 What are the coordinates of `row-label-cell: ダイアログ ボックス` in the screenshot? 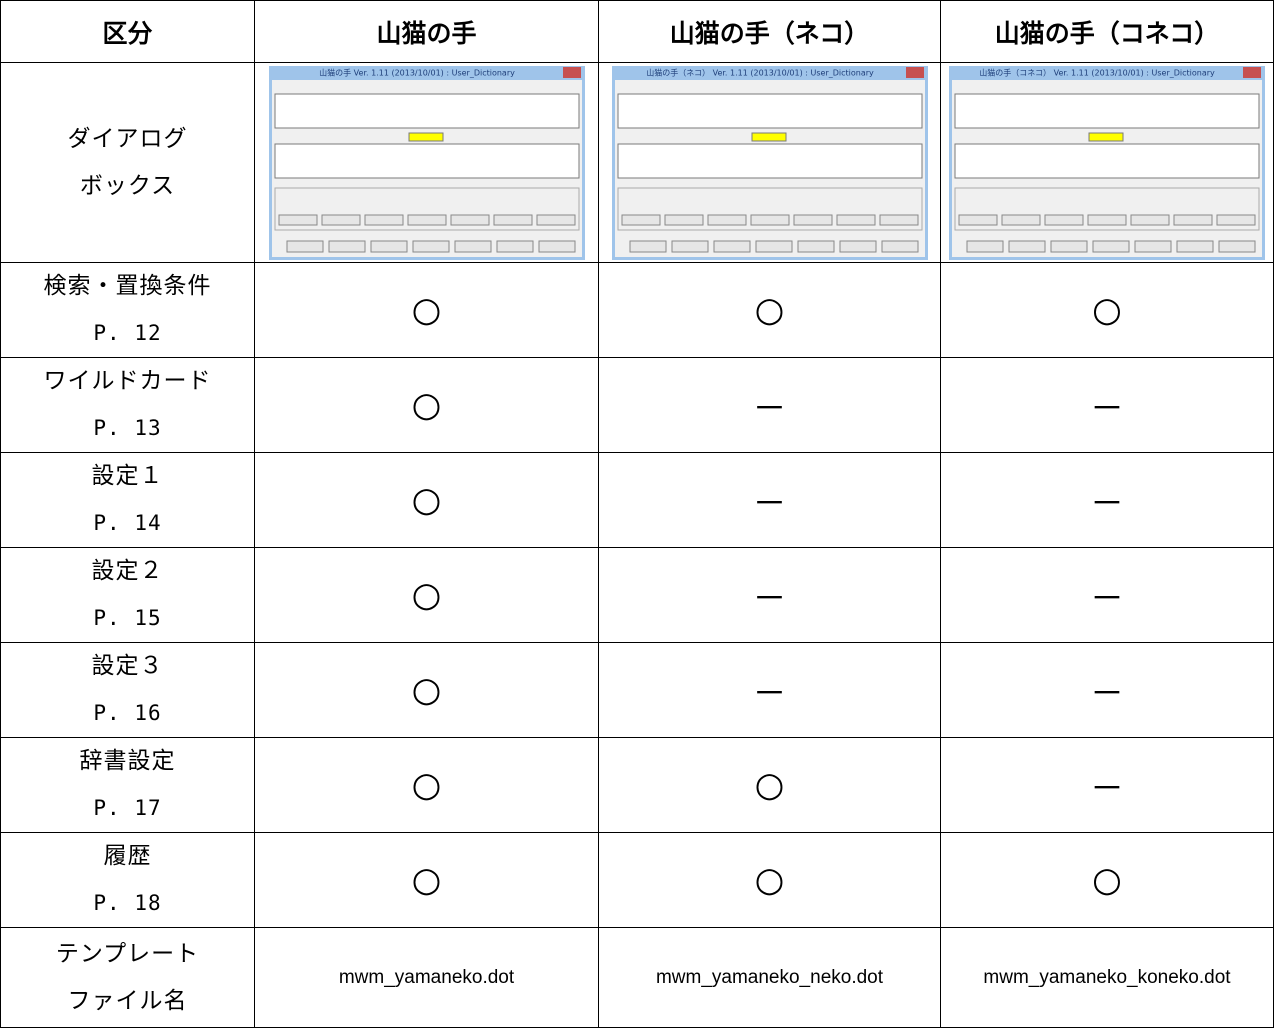 It's located at (128, 163).